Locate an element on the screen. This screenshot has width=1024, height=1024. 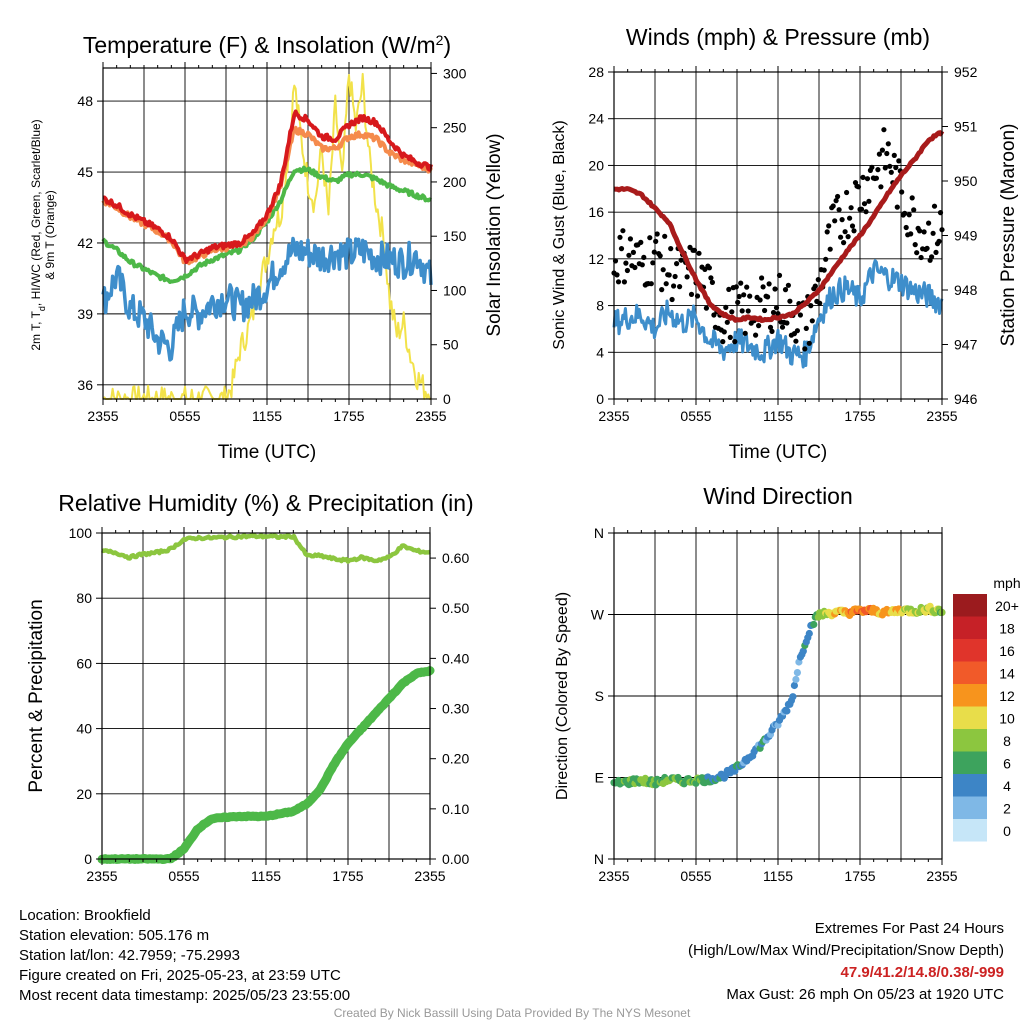
temperature-xlabel: Time (UTC) is located at coordinates (267, 452).